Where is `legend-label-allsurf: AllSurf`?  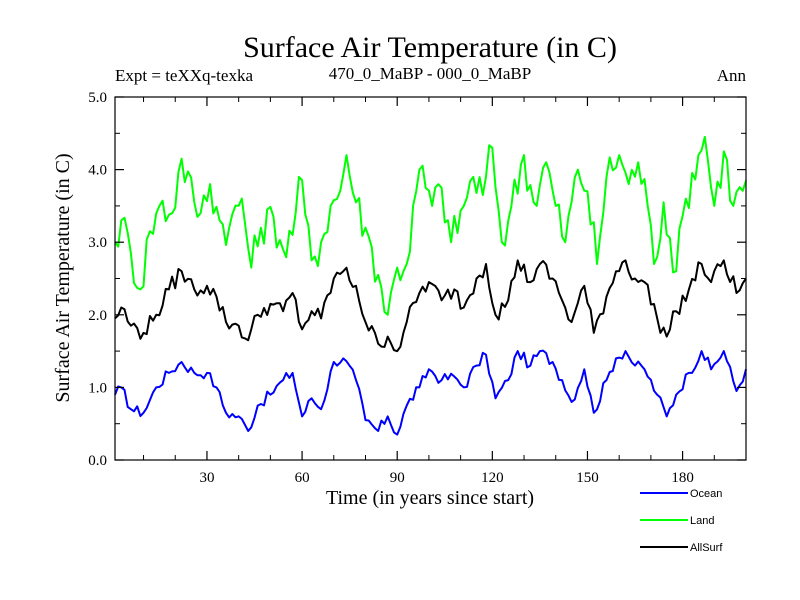 legend-label-allsurf: AllSurf is located at coordinates (706, 548).